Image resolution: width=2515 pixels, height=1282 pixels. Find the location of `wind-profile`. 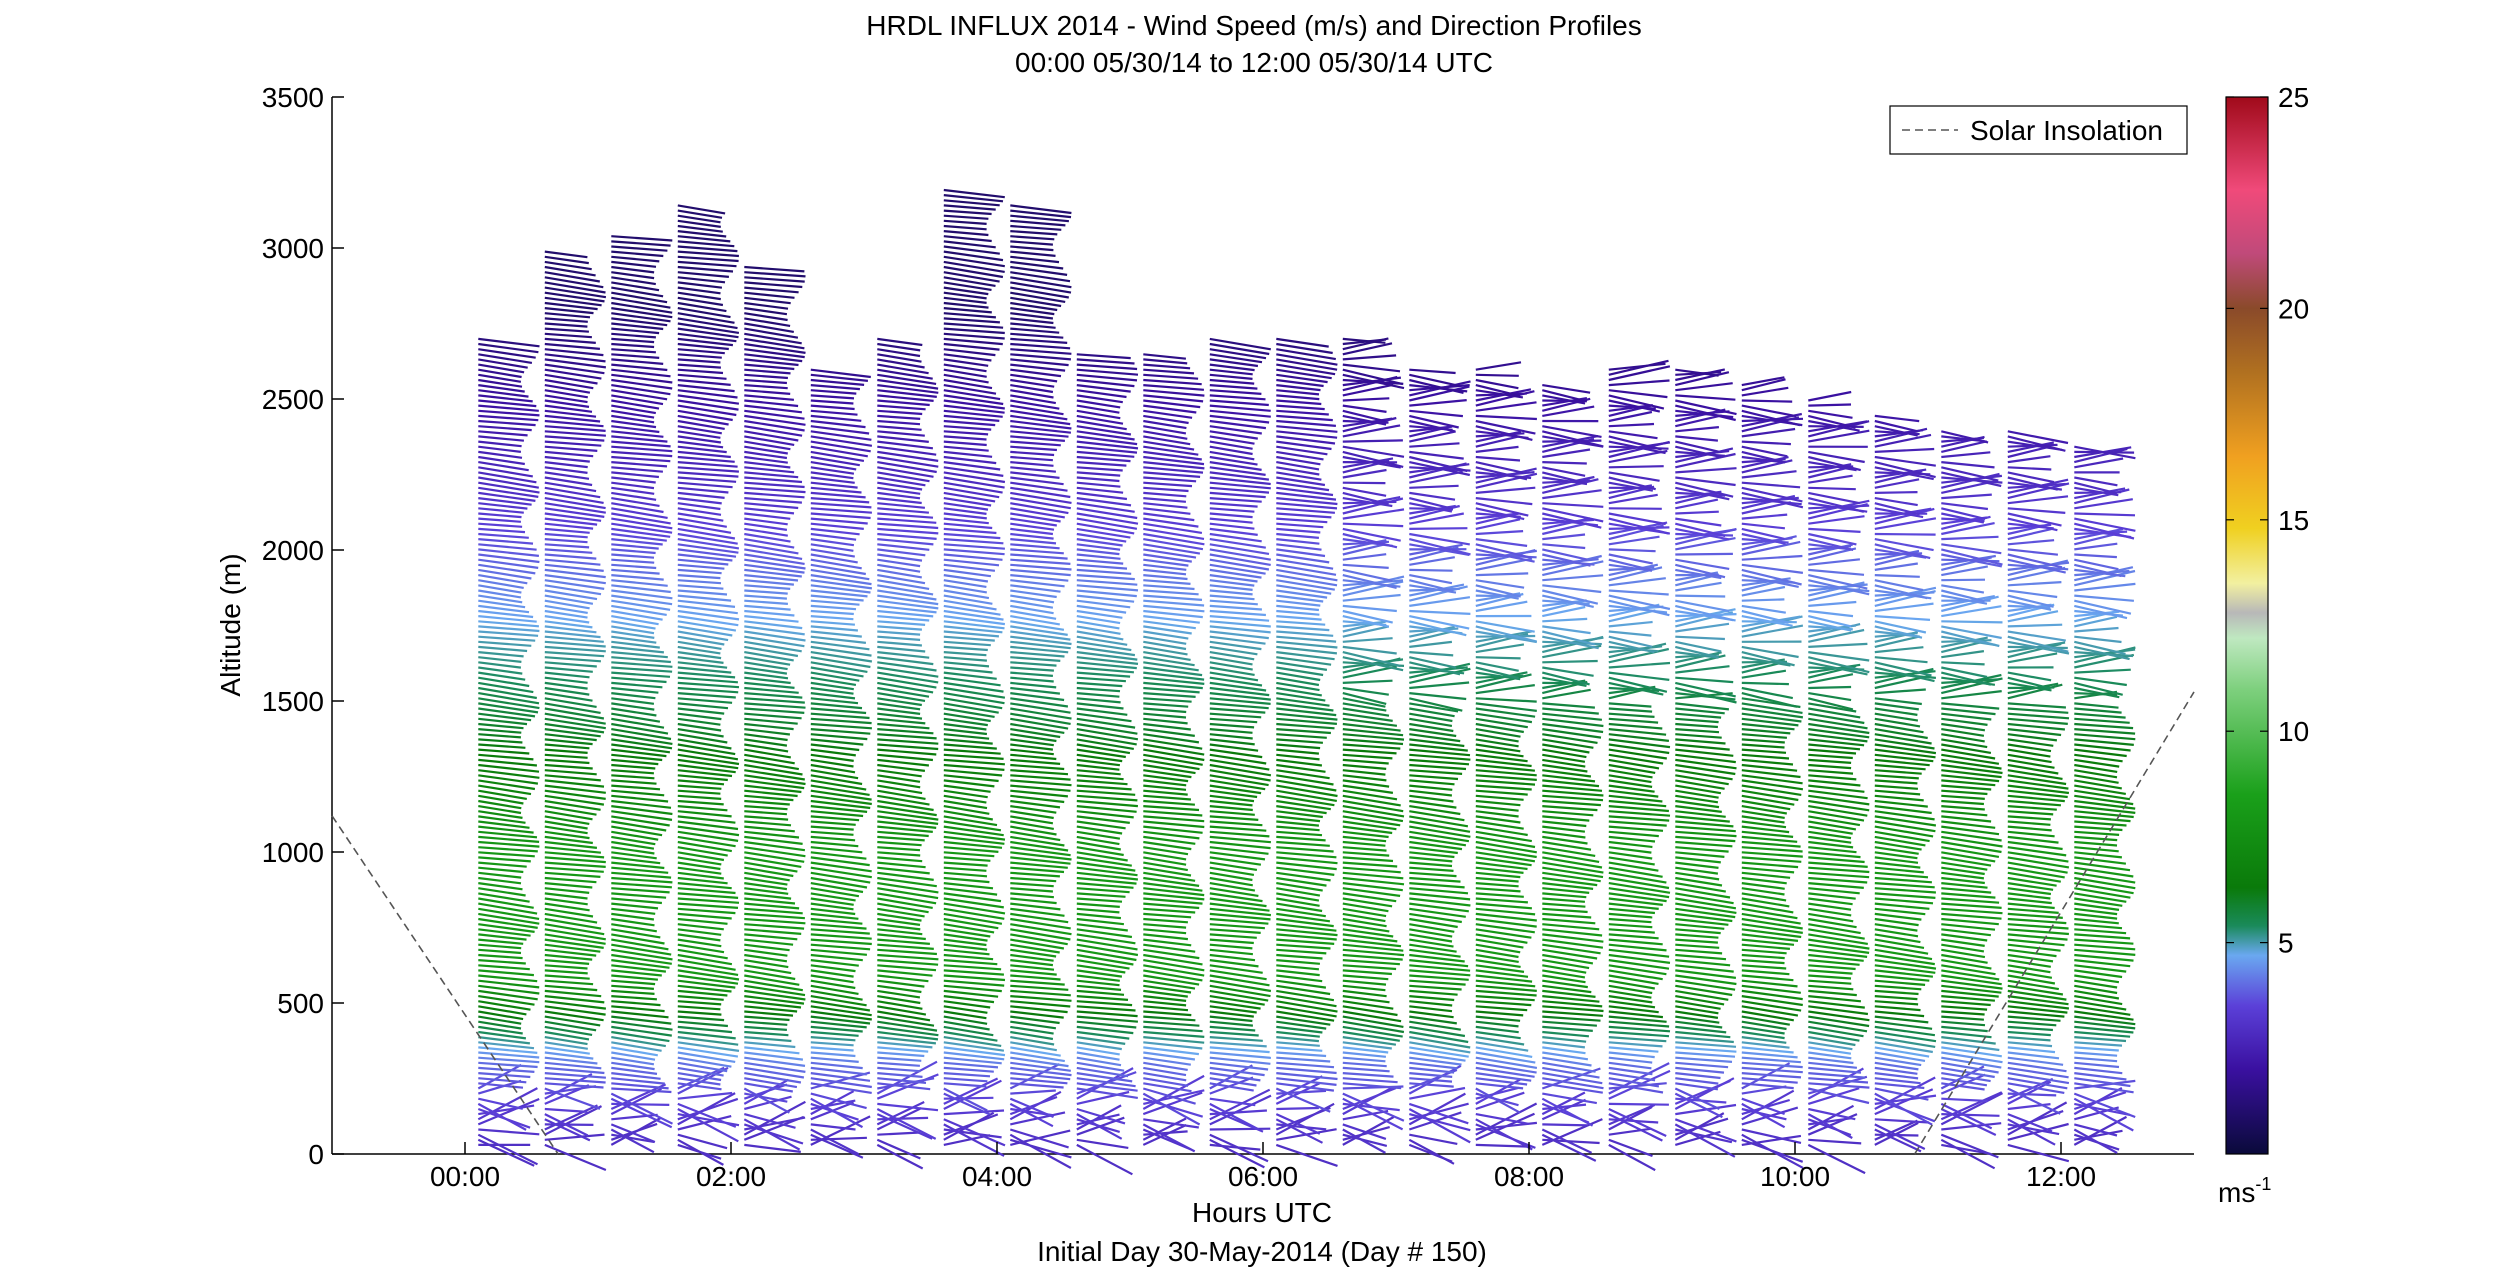

wind-profile is located at coordinates (508, 752).